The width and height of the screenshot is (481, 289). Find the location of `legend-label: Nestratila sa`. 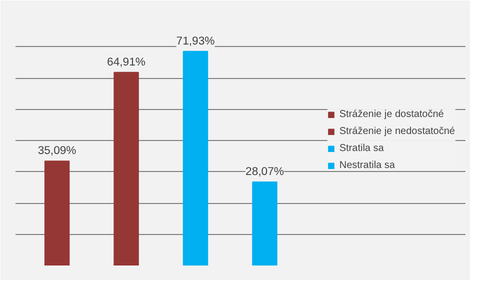

legend-label: Nestratila sa is located at coordinates (367, 165).